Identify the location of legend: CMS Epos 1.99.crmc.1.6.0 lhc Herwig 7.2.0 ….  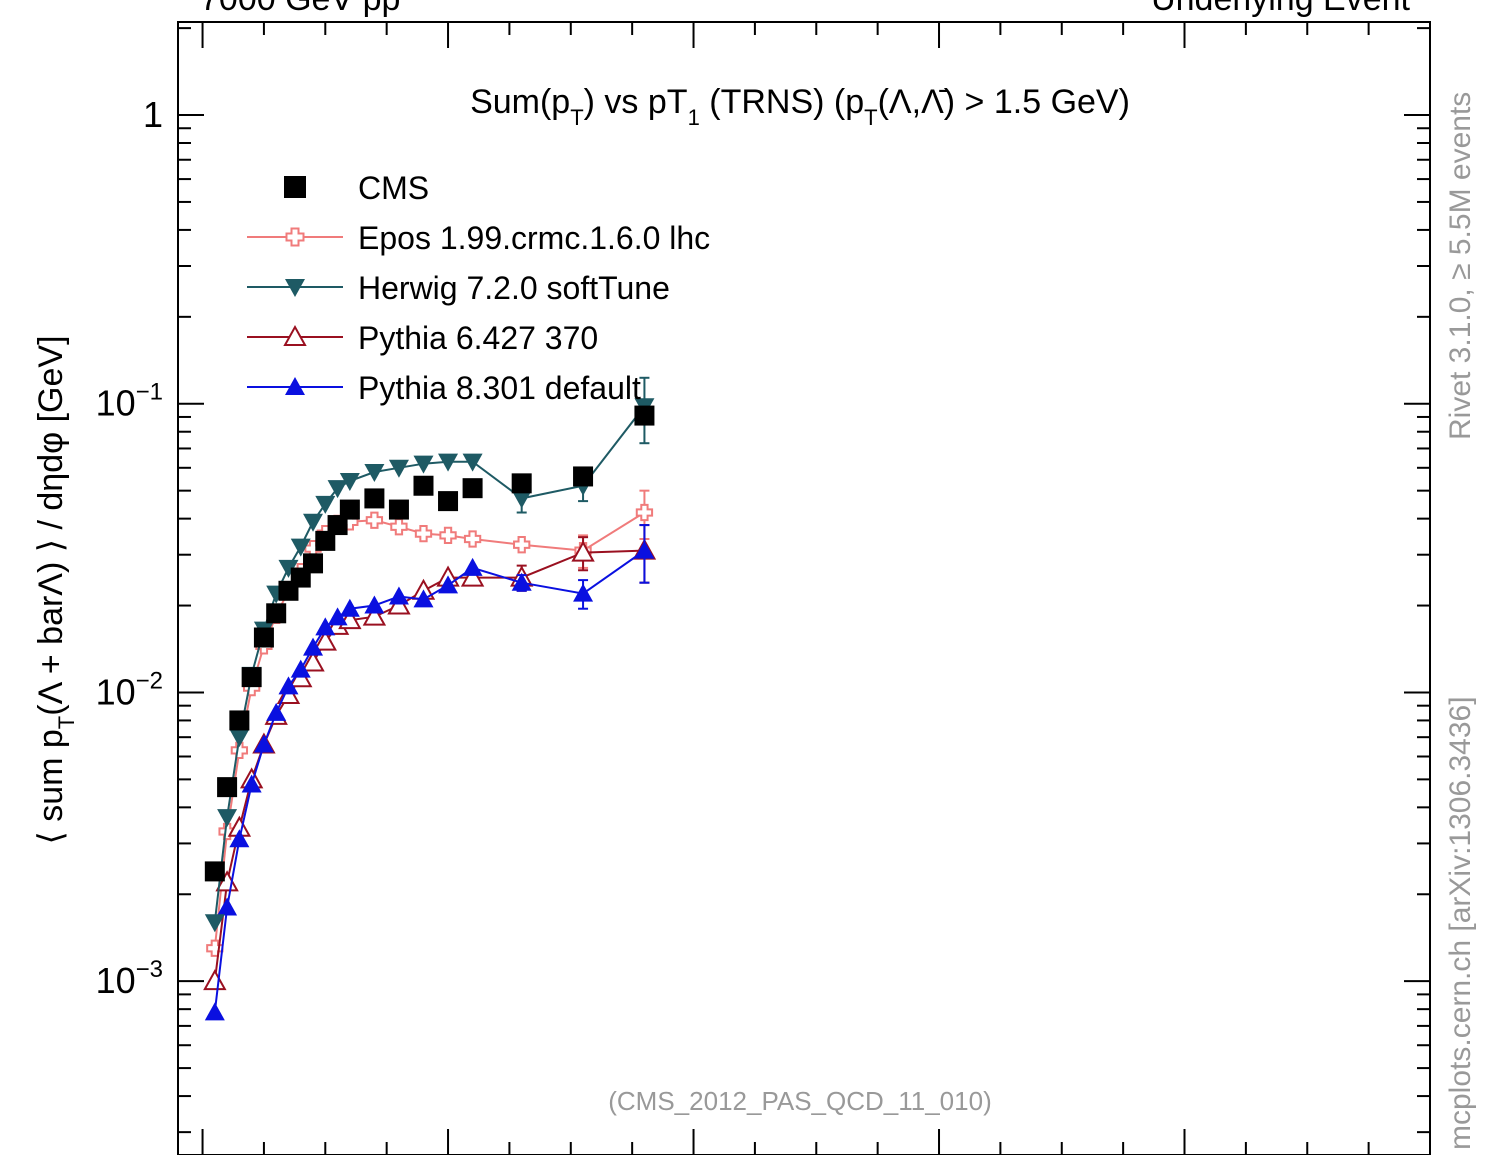
(478, 288).